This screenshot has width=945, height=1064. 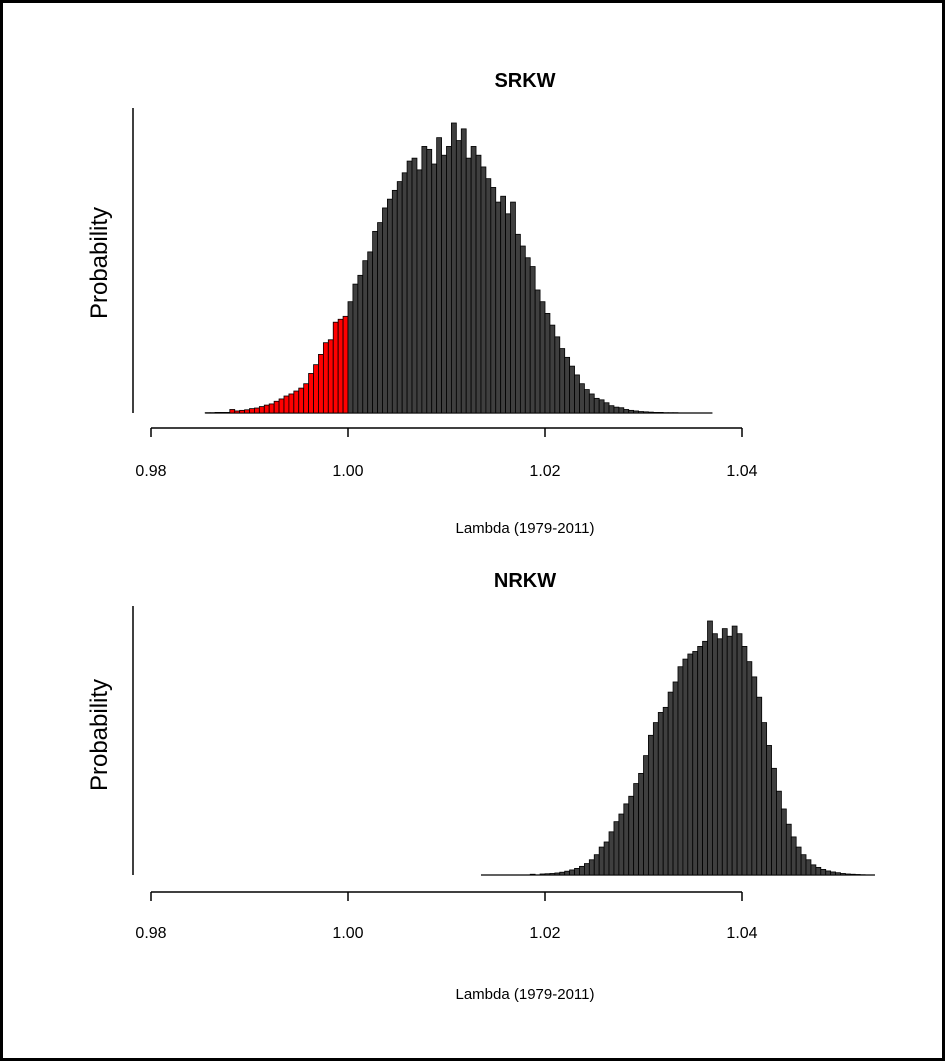 I want to click on chart-title: SRKW, so click(x=524, y=81).